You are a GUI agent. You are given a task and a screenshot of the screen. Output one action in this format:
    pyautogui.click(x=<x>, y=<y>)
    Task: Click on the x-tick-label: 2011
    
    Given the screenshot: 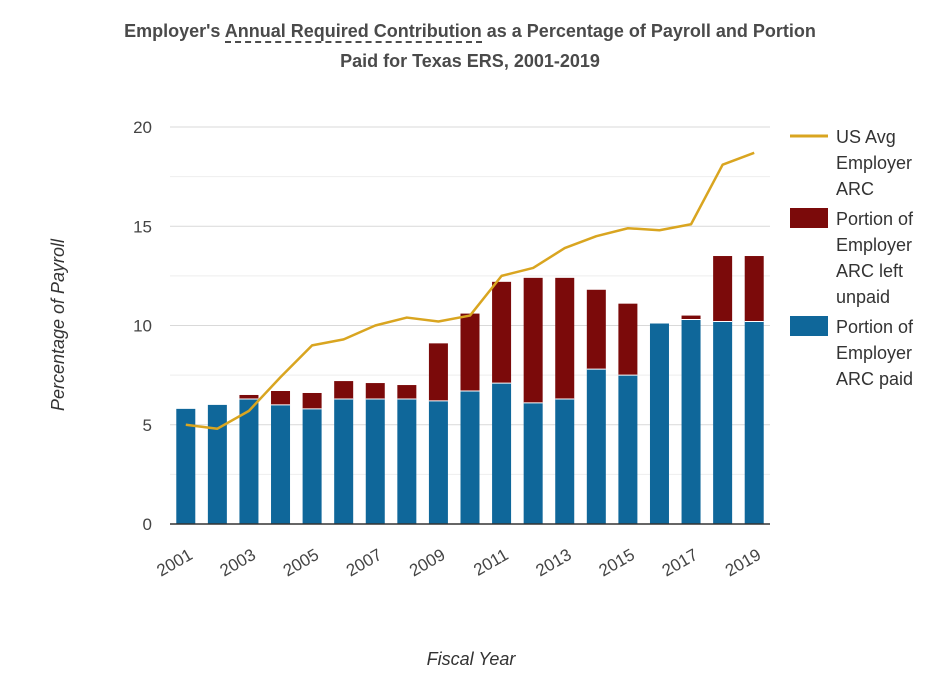 What is the action you would take?
    pyautogui.click(x=490, y=562)
    